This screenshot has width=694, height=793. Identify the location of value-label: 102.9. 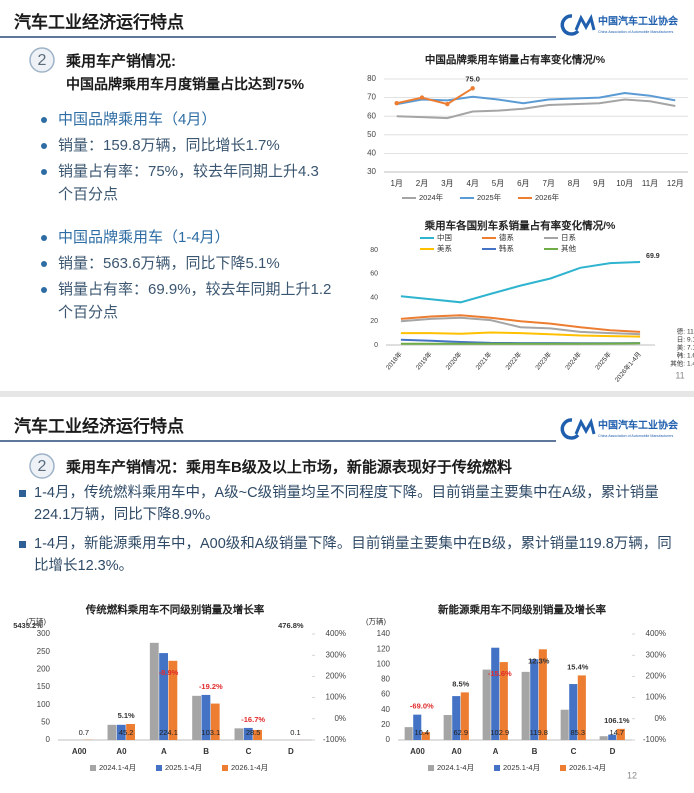
(499, 732).